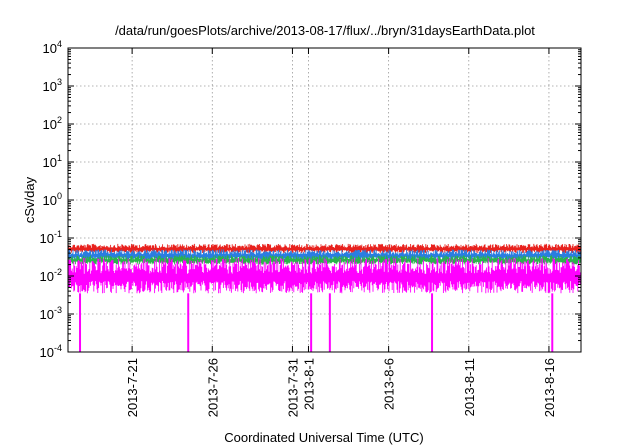 The height and width of the screenshot is (448, 640). What do you see at coordinates (389, 384) in the screenshot?
I see `x-tick-label: 2013-8-6` at bounding box center [389, 384].